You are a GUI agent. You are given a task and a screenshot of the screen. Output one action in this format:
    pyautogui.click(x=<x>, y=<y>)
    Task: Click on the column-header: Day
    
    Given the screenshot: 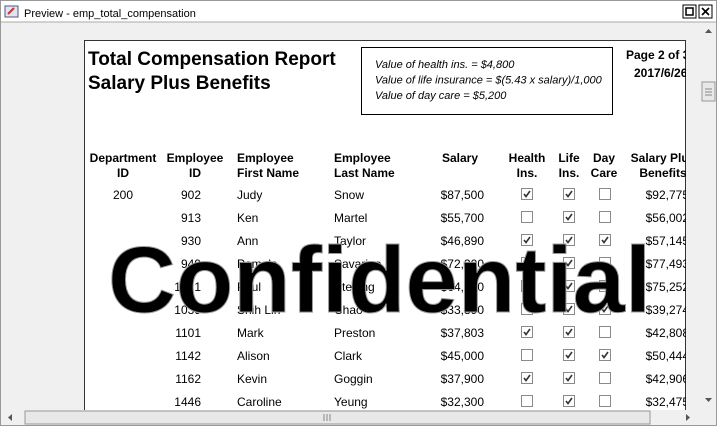 What is the action you would take?
    pyautogui.click(x=604, y=158)
    